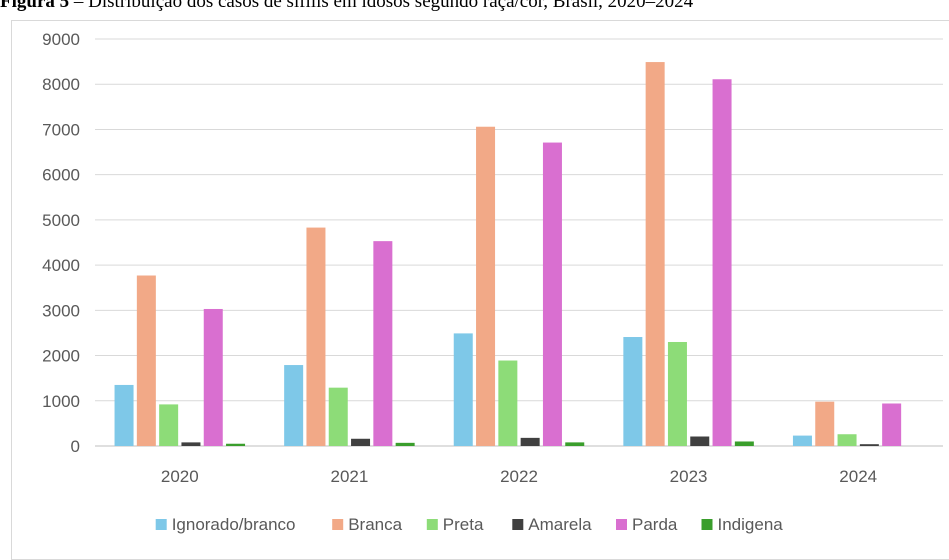 The width and height of the screenshot is (949, 560). I want to click on bar-preta-2023, so click(677, 393).